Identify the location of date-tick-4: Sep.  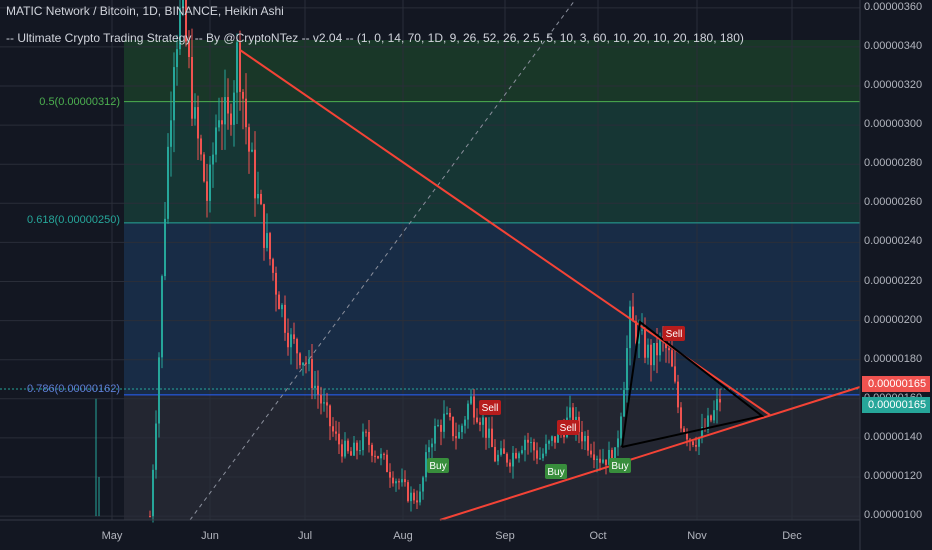
(505, 536).